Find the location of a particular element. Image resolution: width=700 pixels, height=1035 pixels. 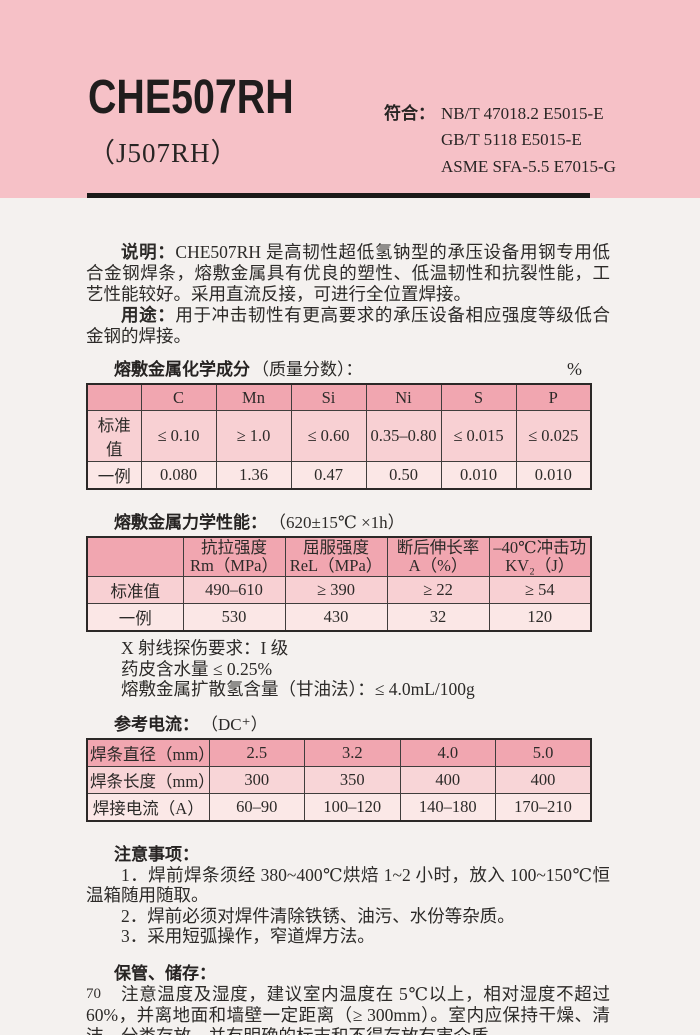

chem-unit: % is located at coordinates (574, 369).